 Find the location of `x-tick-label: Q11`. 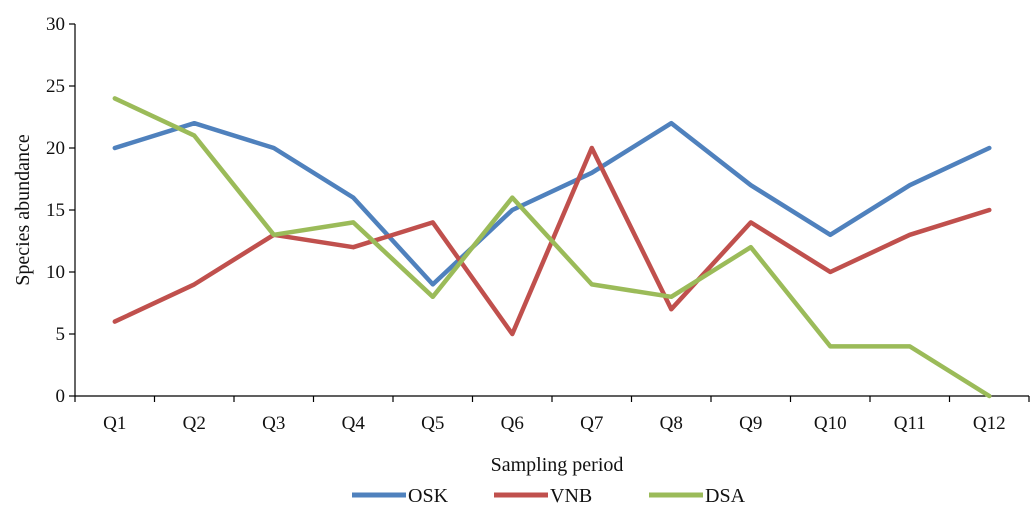

x-tick-label: Q11 is located at coordinates (910, 423).